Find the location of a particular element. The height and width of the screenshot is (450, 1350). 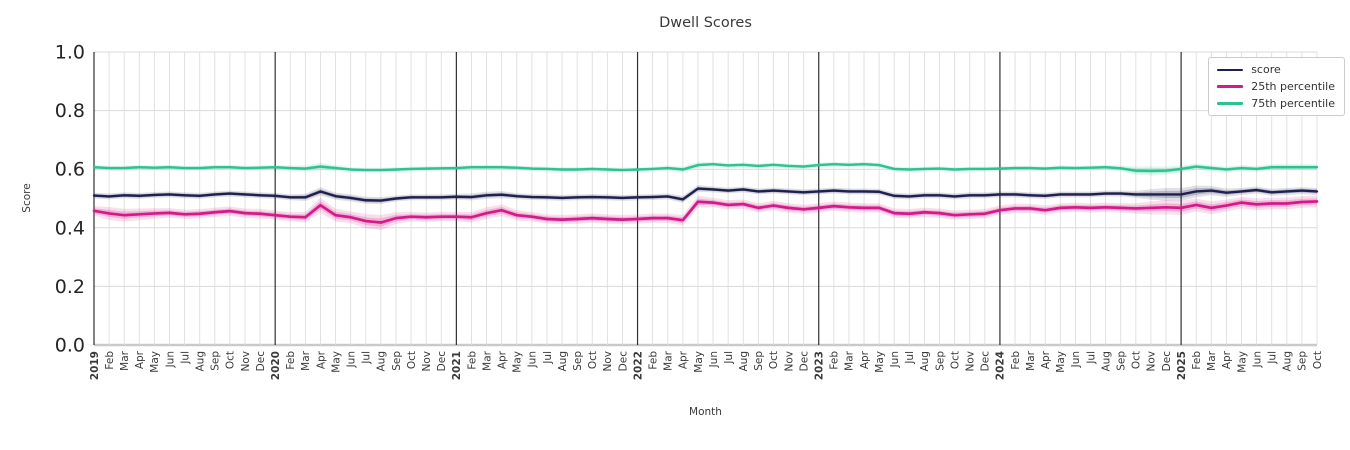

x-tick-label: 2025 is located at coordinates (1182, 365).